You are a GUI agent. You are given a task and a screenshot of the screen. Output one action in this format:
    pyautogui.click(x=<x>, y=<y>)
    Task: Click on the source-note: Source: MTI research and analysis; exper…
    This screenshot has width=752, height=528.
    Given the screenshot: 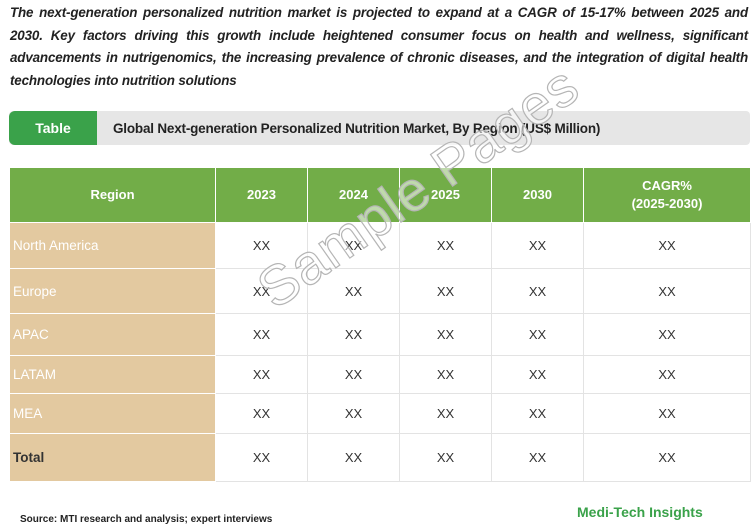 What is the action you would take?
    pyautogui.click(x=146, y=519)
    